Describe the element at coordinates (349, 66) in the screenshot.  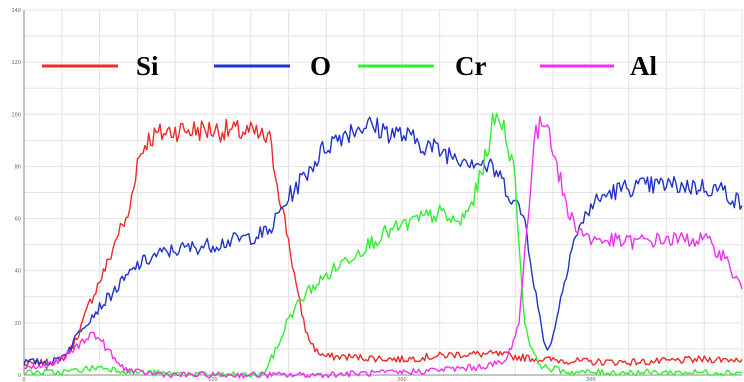
I see `legend: Si O Cr Al` at that location.